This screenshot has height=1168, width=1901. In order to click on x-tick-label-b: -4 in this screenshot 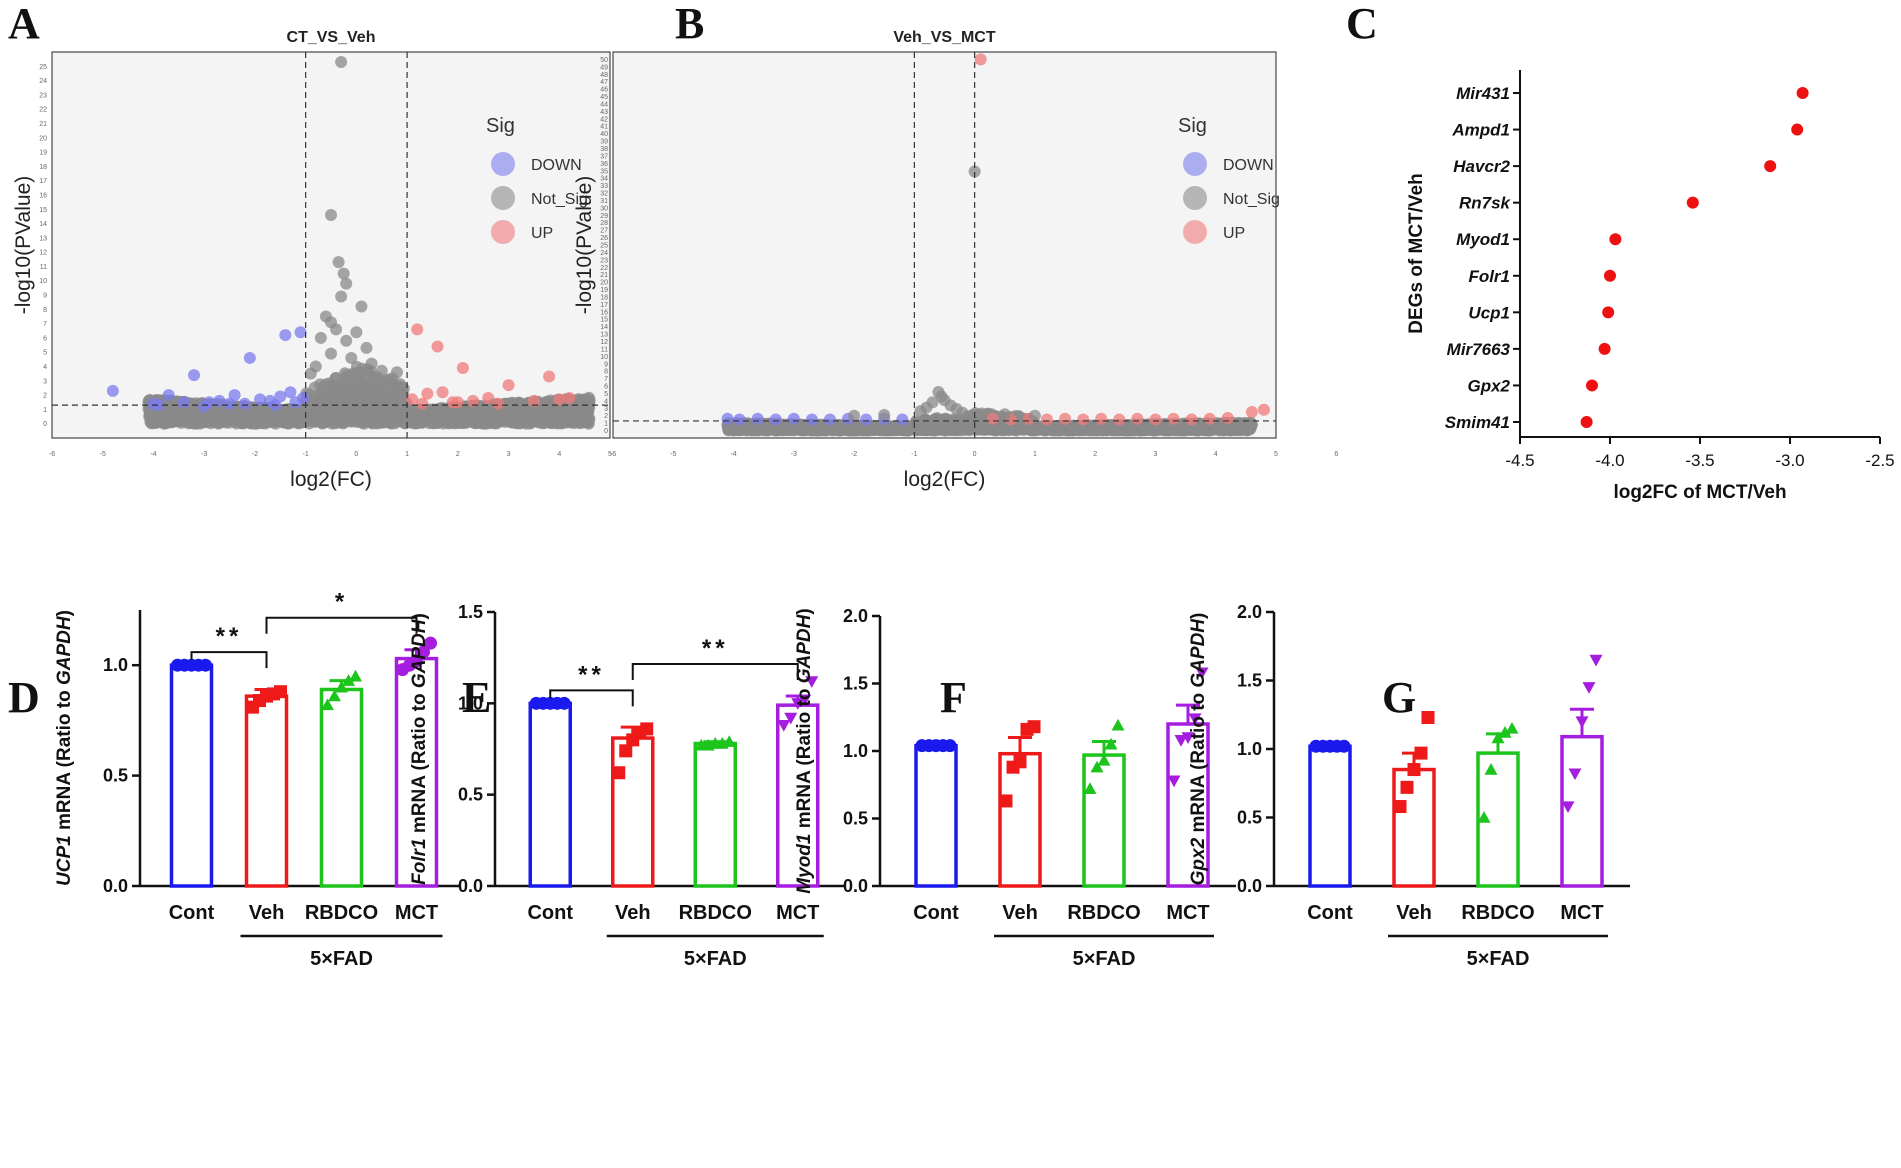, I will do `click(733, 454)`.